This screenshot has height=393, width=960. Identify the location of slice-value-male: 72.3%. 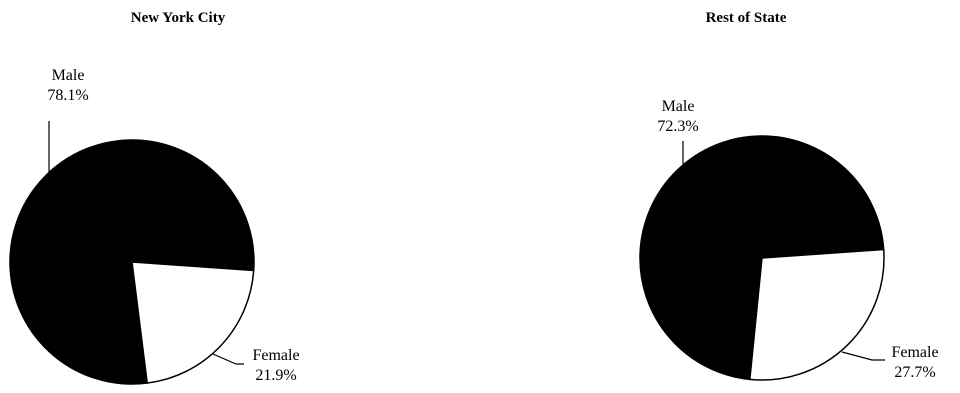
(677, 126).